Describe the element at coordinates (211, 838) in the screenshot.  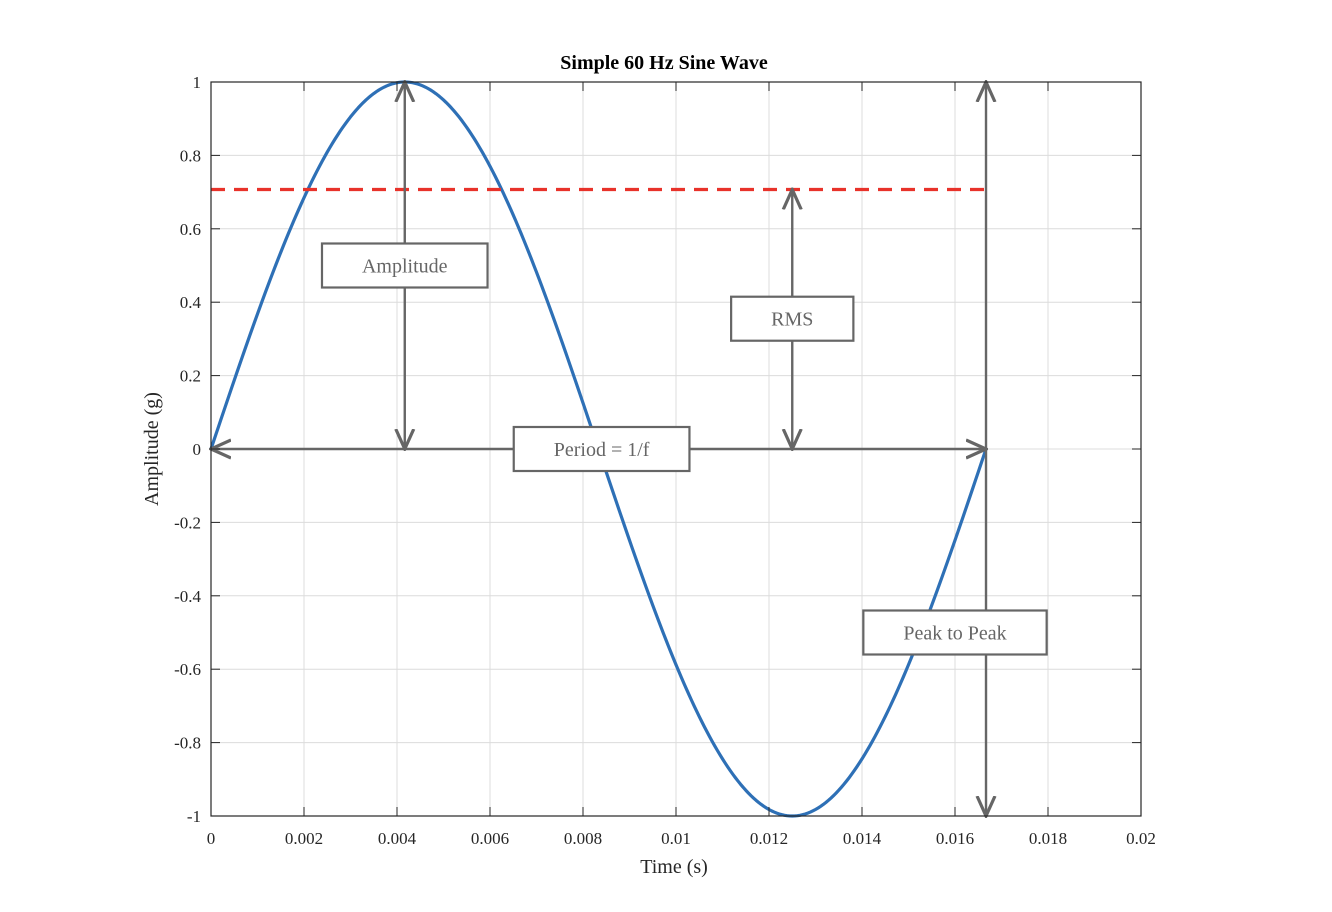
I see `x-tick-label: 0` at that location.